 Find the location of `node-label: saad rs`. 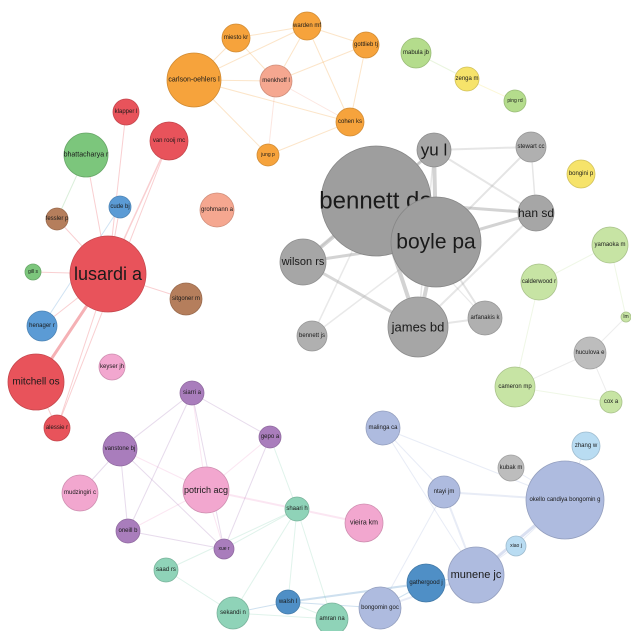

node-label: saad rs is located at coordinates (166, 570).